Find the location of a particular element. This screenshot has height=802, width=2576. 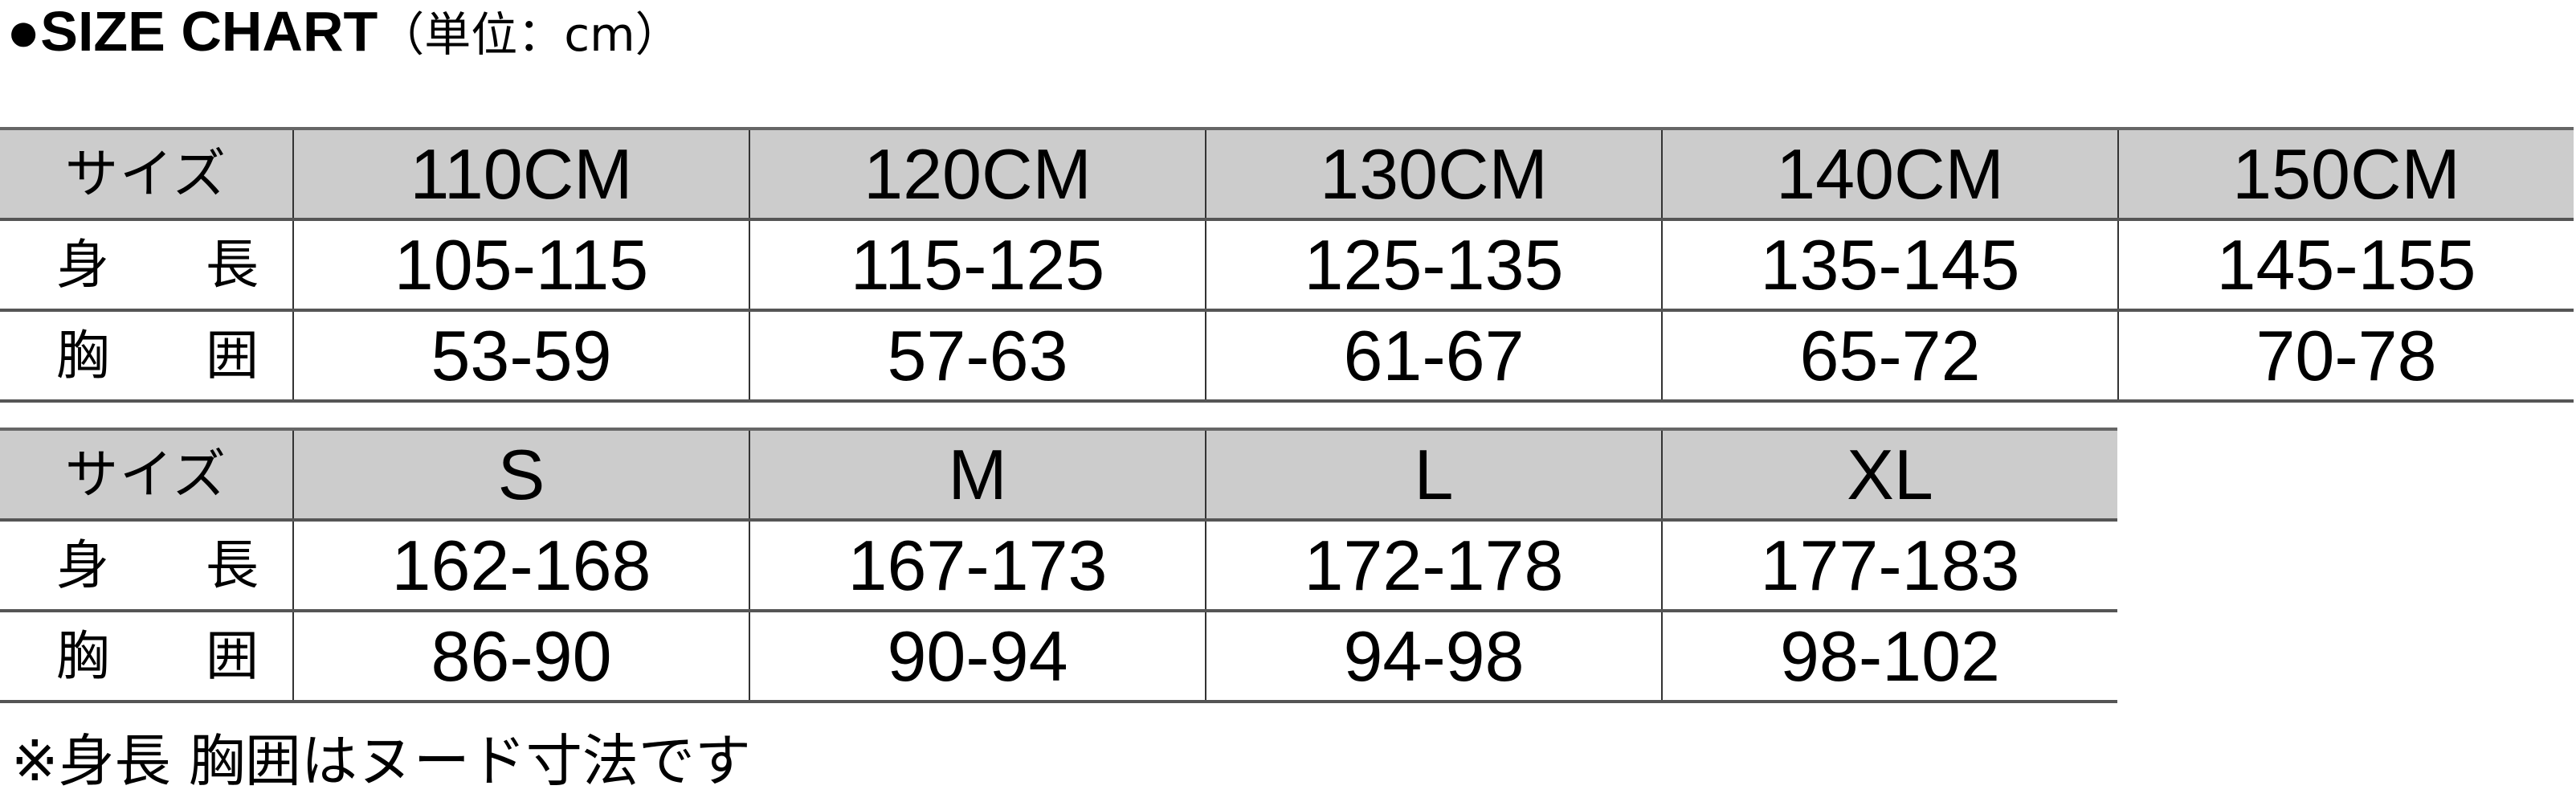

measurement-cell: 135-145 is located at coordinates (1889, 266).